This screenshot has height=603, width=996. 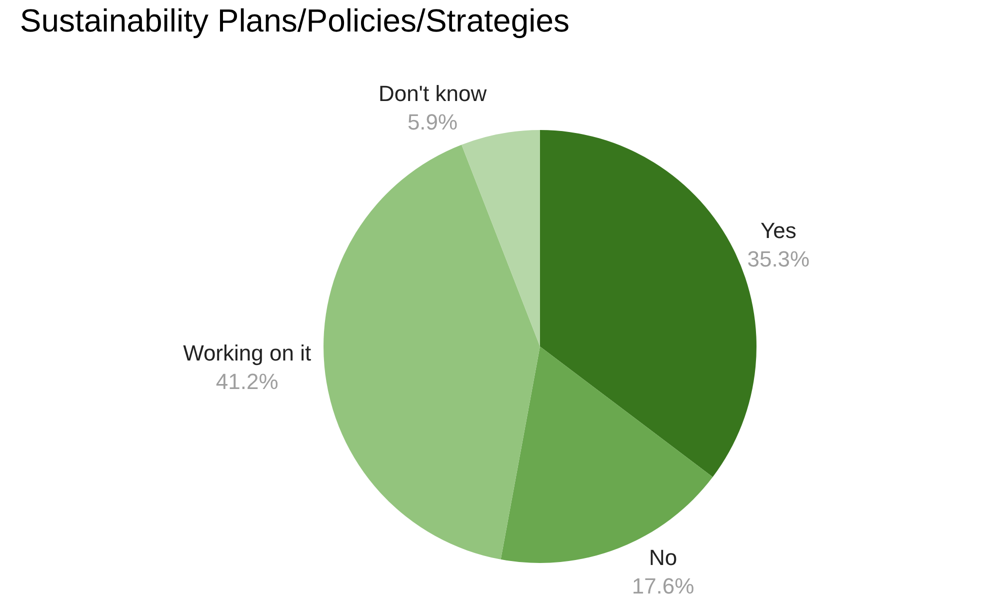 I want to click on chart-title: Sustainability Plans/Policies/Strategies, so click(x=295, y=20).